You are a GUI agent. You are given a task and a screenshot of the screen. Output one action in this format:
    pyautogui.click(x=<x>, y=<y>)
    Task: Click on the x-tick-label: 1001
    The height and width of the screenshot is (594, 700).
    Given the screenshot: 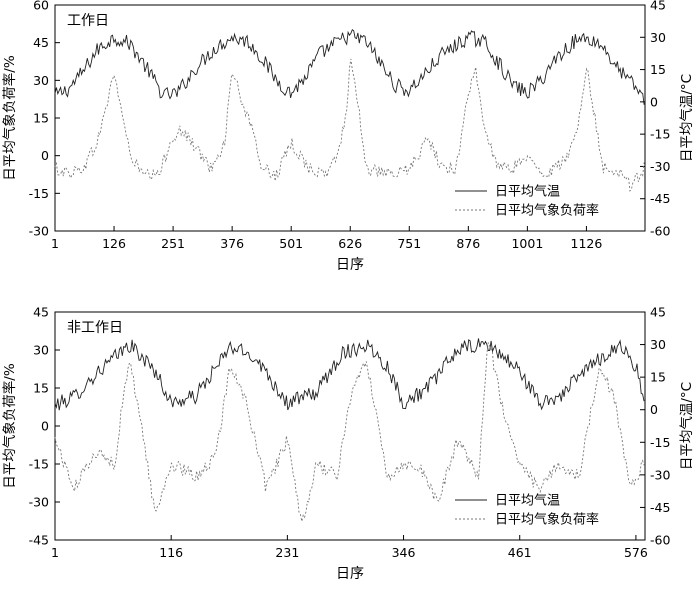 What is the action you would take?
    pyautogui.click(x=527, y=243)
    